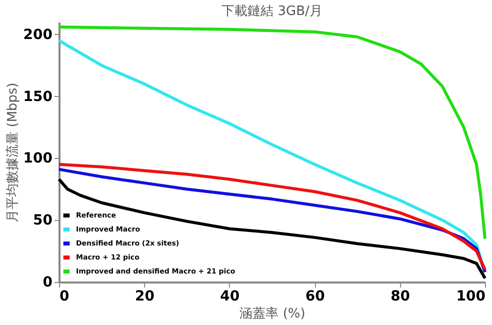 Image resolution: width=492 pixels, height=325 pixels. Describe the element at coordinates (43, 220) in the screenshot. I see `y-tick-label: 50` at that location.